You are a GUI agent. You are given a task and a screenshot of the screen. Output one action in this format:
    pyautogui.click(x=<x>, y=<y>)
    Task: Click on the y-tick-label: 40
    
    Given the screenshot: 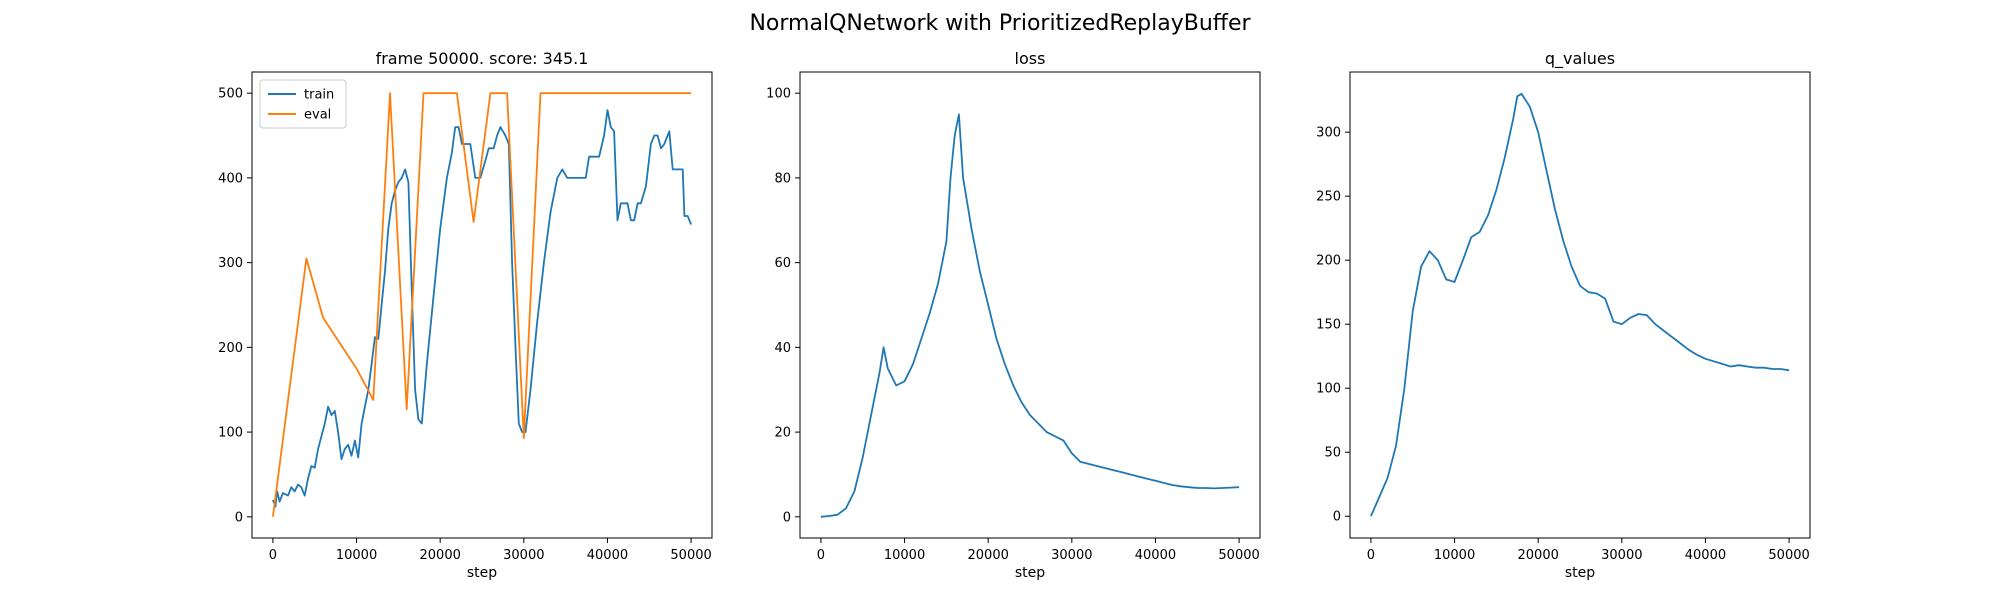 What is the action you would take?
    pyautogui.click(x=782, y=348)
    